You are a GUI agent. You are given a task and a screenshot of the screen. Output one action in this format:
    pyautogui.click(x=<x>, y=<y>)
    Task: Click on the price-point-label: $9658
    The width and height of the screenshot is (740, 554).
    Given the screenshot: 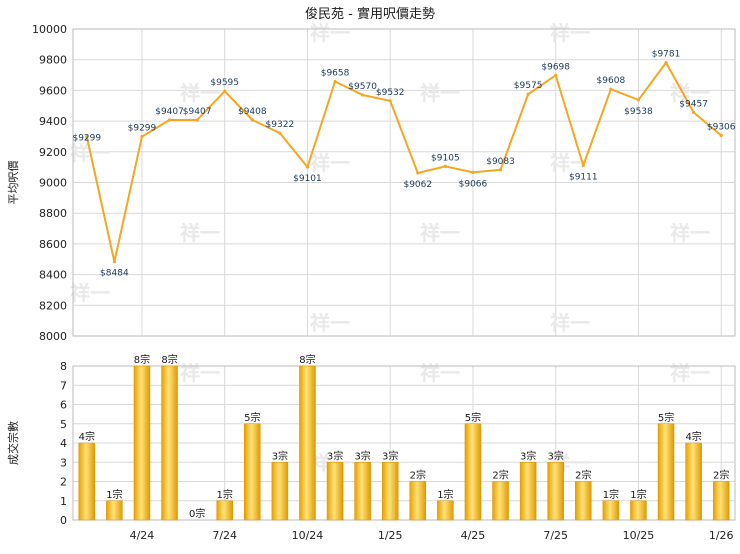 What is the action you would take?
    pyautogui.click(x=335, y=73)
    